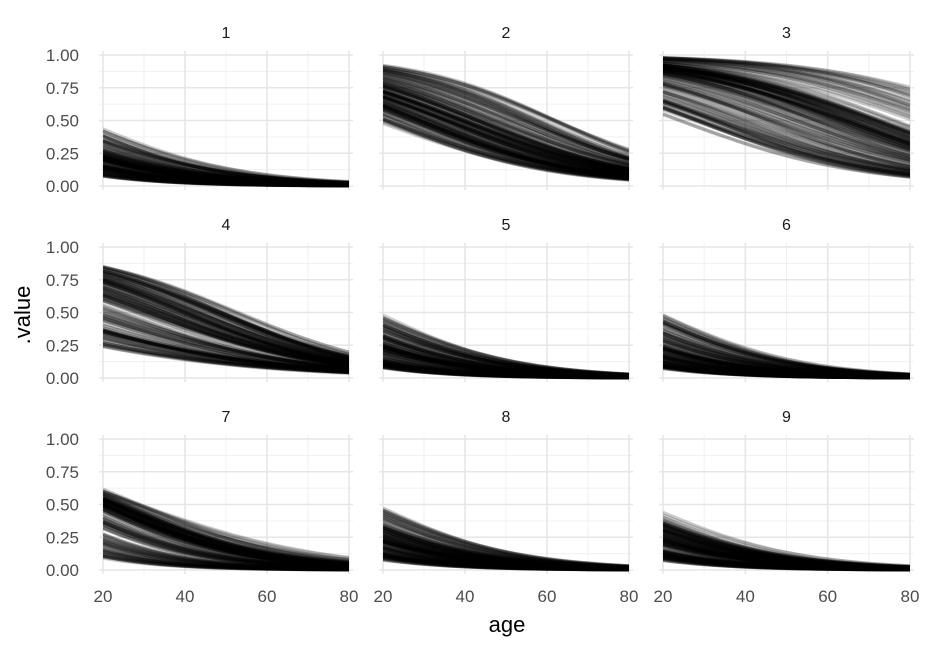 The width and height of the screenshot is (936, 648). What do you see at coordinates (507, 624) in the screenshot?
I see `x-axis-title: age` at bounding box center [507, 624].